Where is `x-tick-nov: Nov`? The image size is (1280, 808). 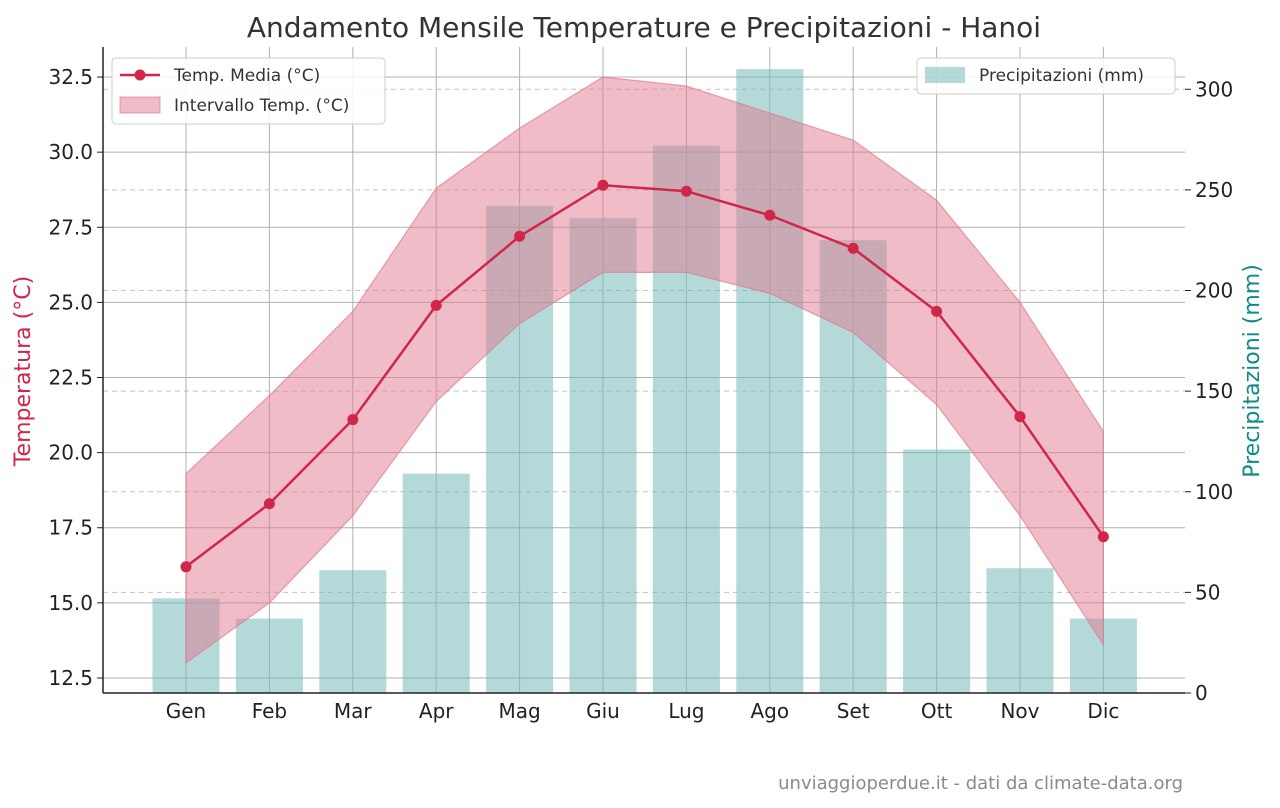
x-tick-nov: Nov is located at coordinates (1019, 711).